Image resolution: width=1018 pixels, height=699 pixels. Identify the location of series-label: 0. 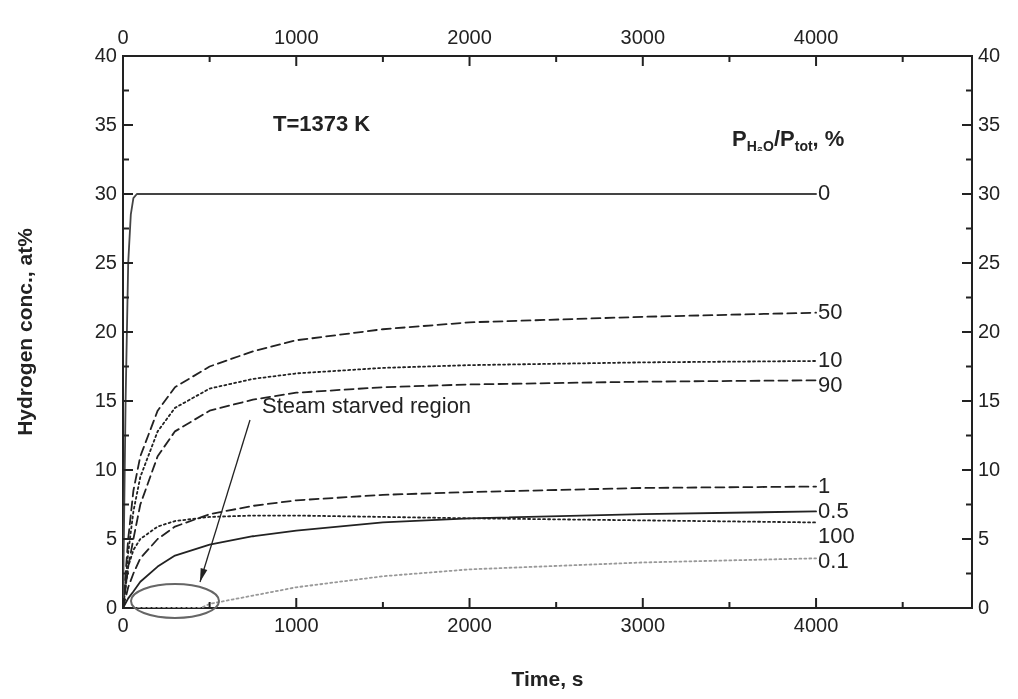
(824, 193).